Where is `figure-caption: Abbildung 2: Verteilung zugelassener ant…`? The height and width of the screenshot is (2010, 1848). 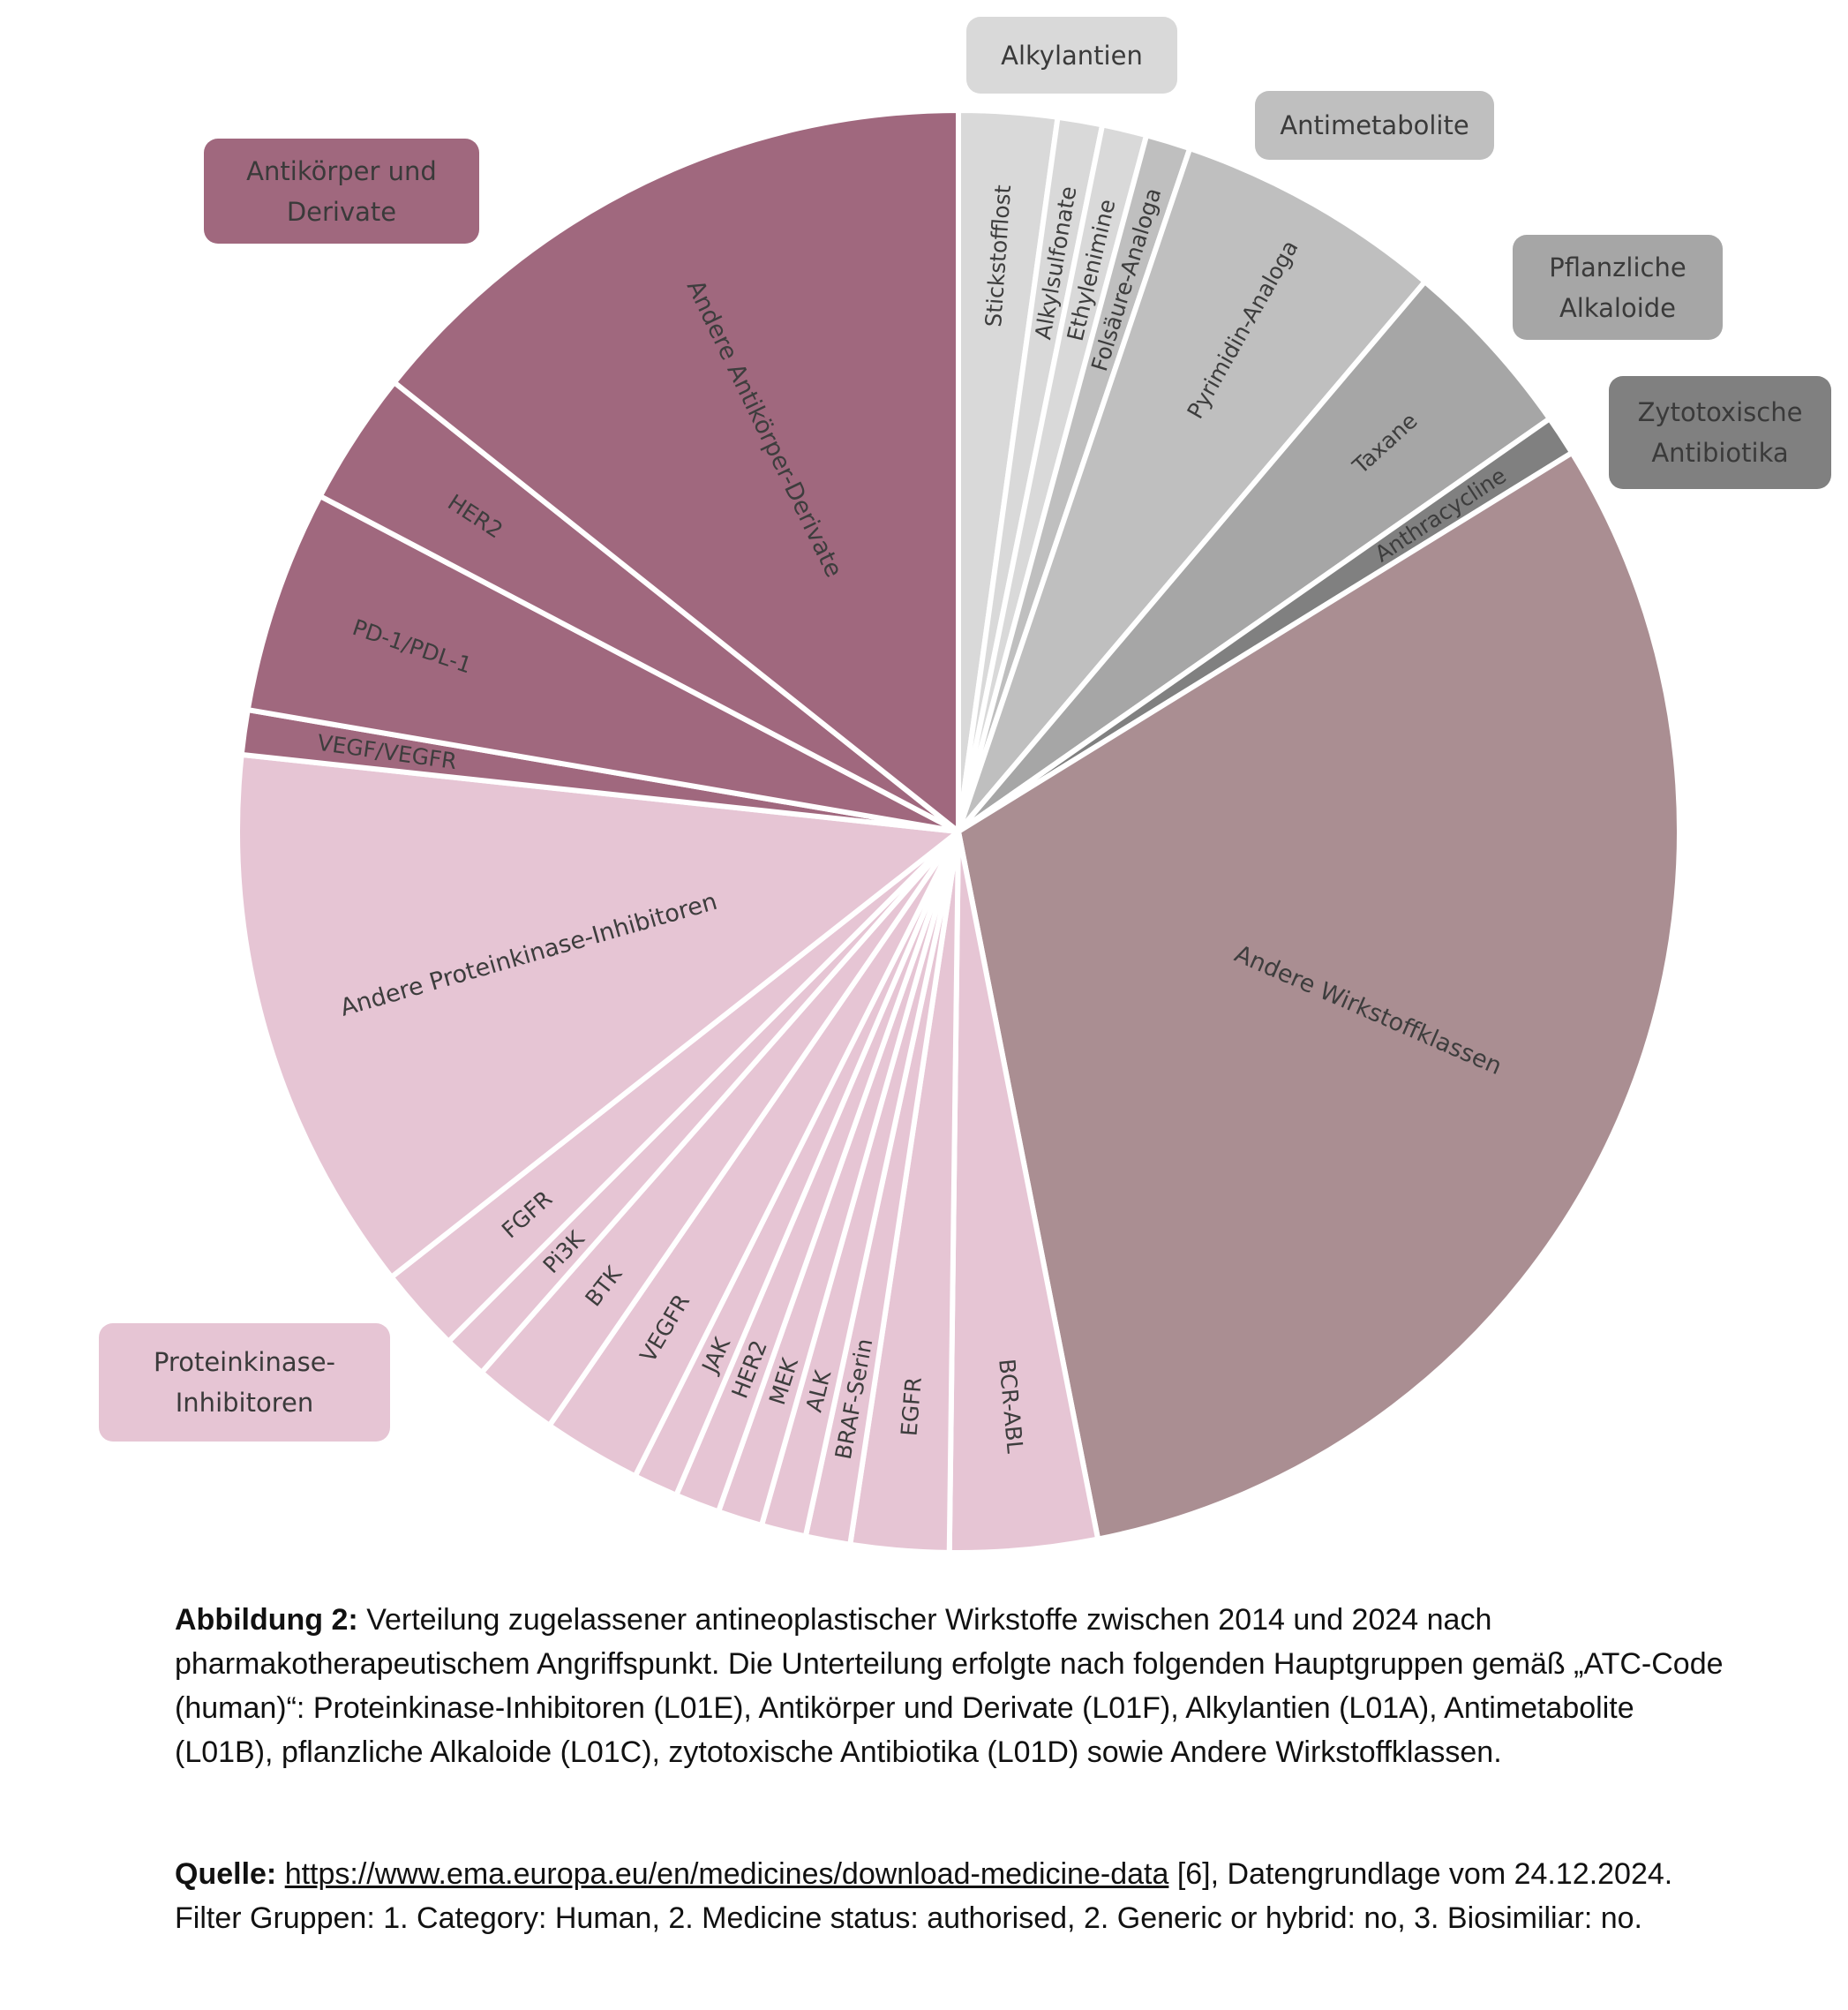
figure-caption: Abbildung 2: Verteilung zugelassener ant… is located at coordinates (952, 1686).